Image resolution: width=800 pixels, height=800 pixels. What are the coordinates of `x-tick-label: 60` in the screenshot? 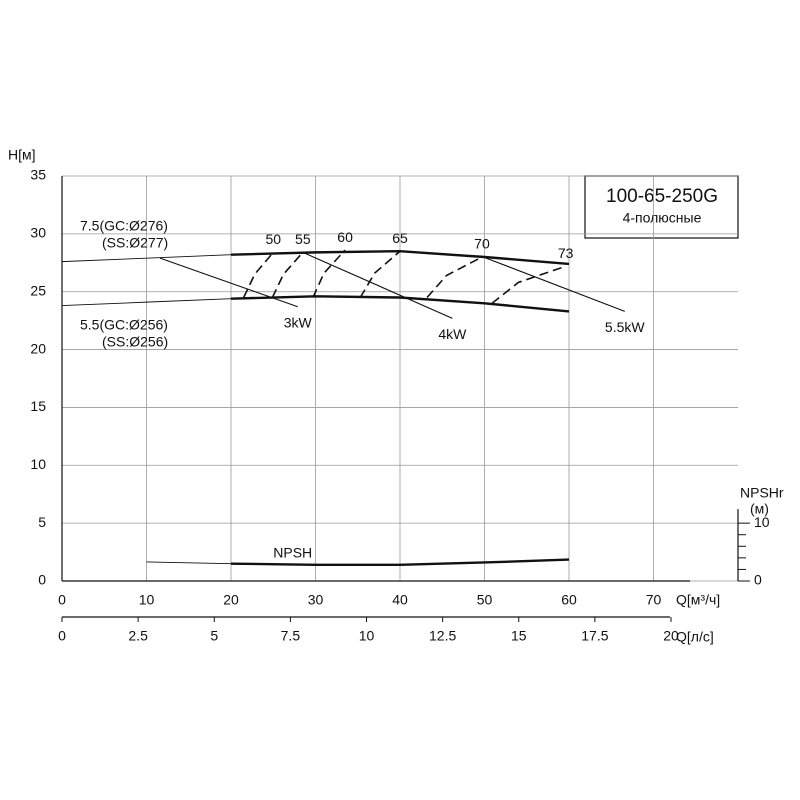 It's located at (569, 600).